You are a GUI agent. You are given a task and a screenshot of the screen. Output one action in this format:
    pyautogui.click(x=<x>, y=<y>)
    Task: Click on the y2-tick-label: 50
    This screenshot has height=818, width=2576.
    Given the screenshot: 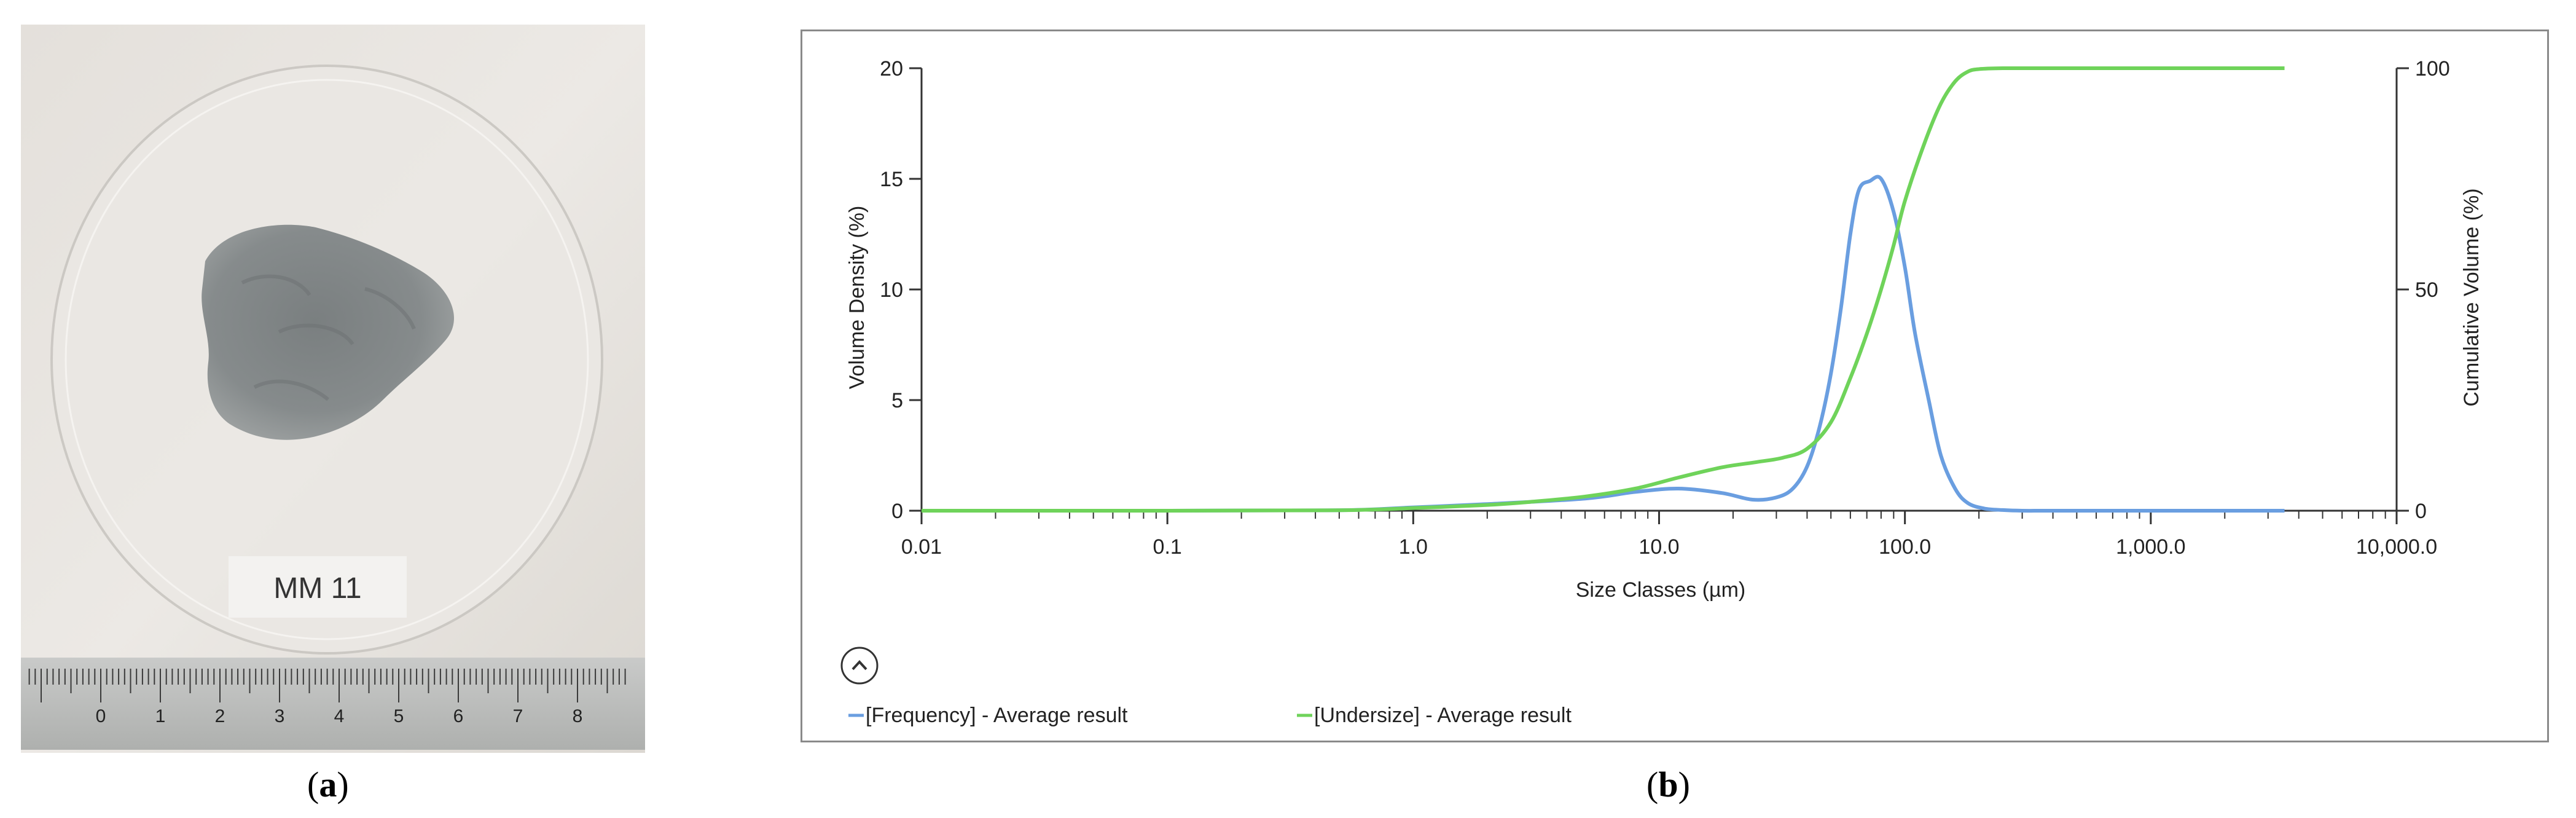 What is the action you would take?
    pyautogui.click(x=2426, y=290)
    